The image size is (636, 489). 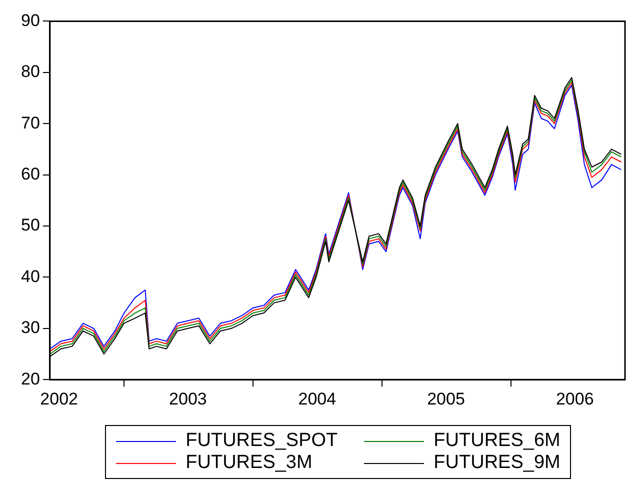 I want to click on y-tick-label: 40, so click(x=30, y=276).